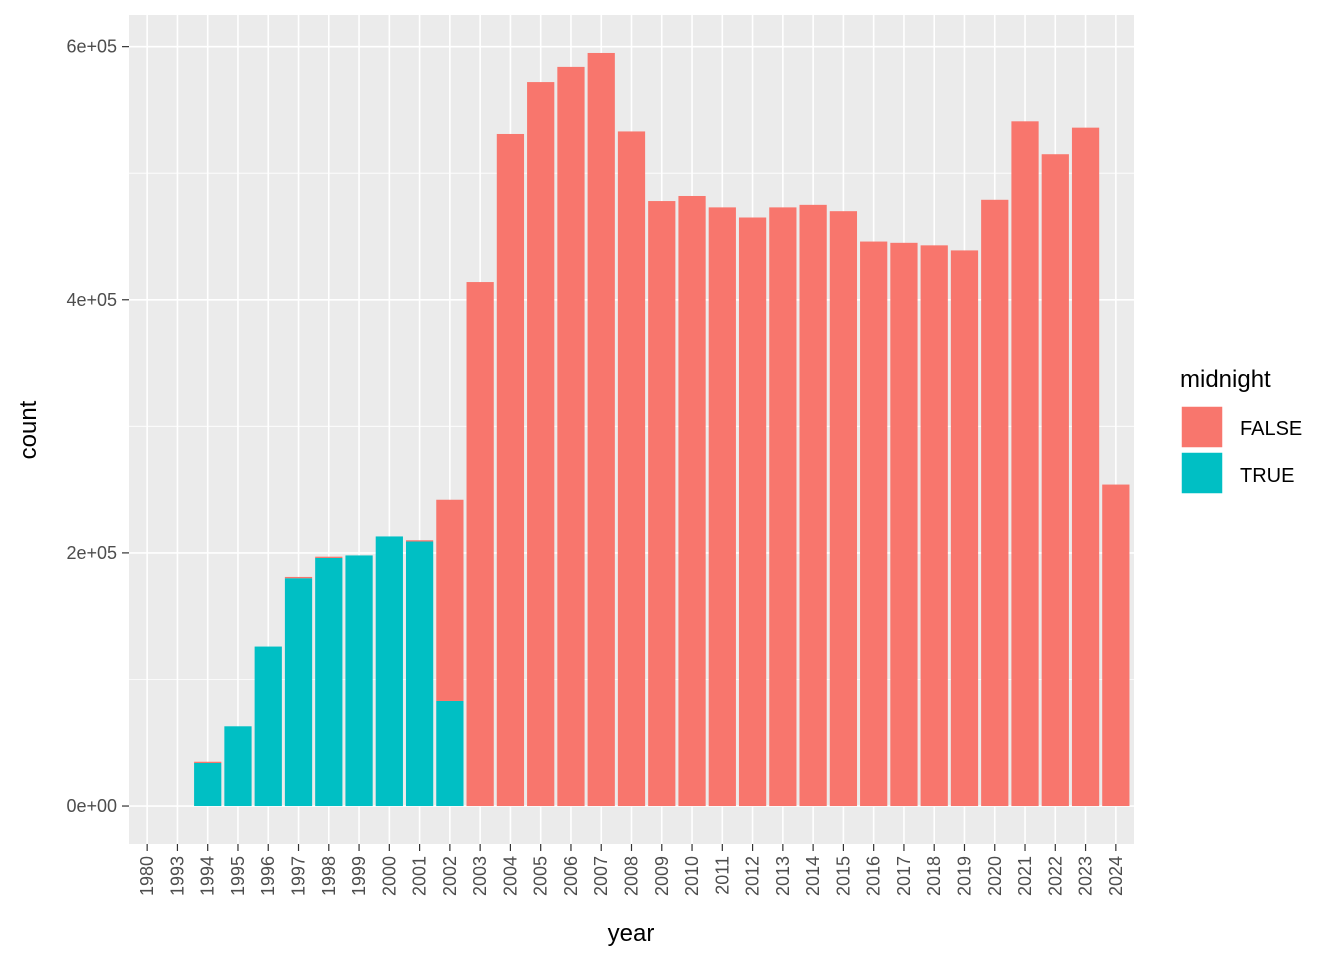  I want to click on x-tick-label: 2013, so click(783, 876).